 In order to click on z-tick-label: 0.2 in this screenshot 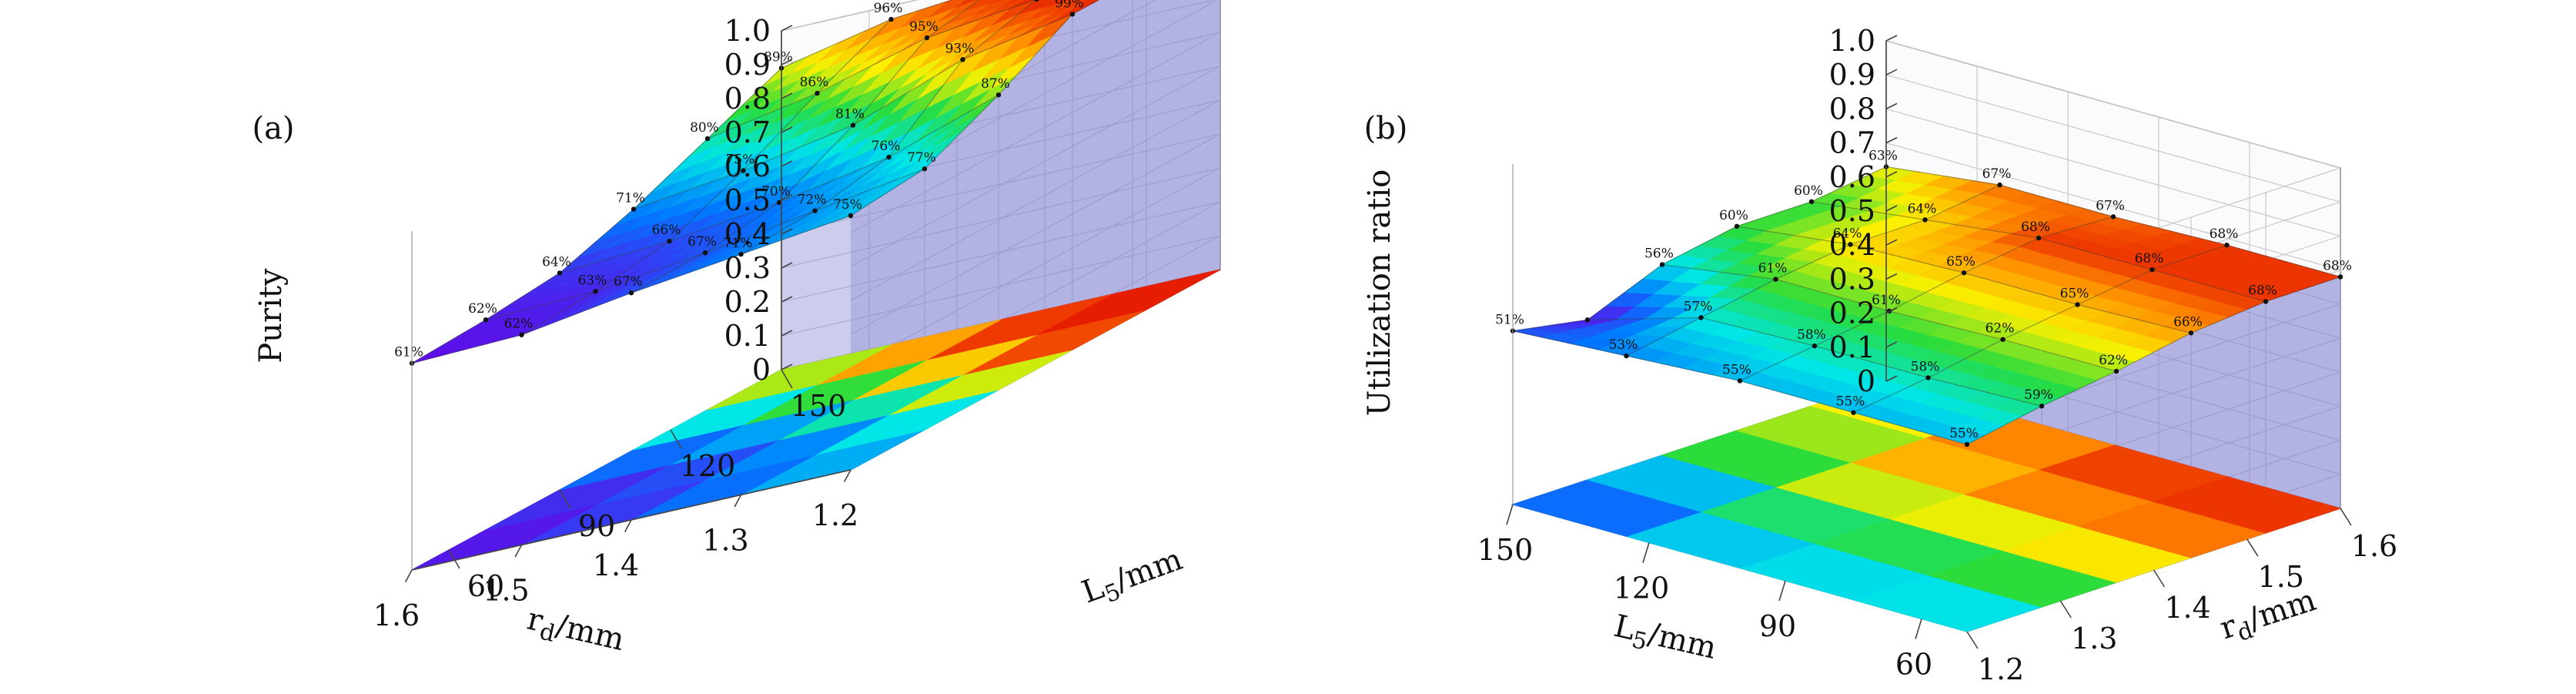, I will do `click(1852, 313)`.